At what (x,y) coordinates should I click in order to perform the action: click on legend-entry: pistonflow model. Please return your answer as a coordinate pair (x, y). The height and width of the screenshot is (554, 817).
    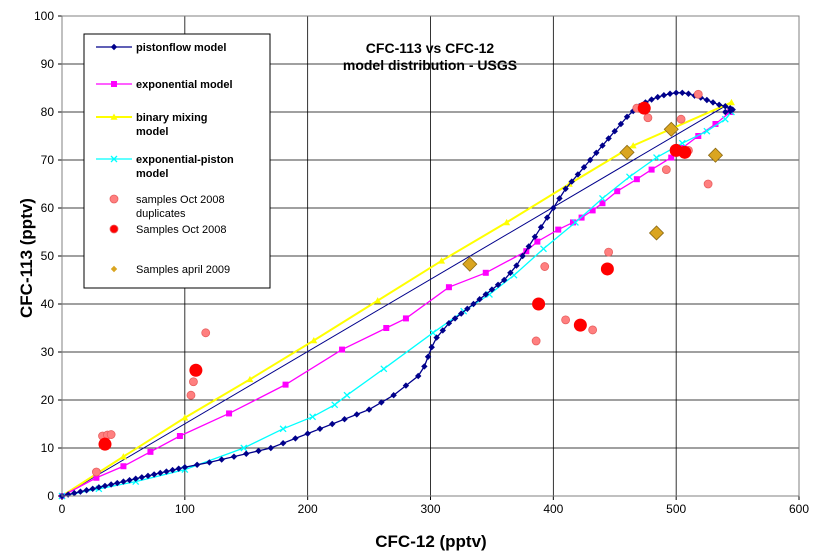
    Looking at the image, I should click on (161, 48).